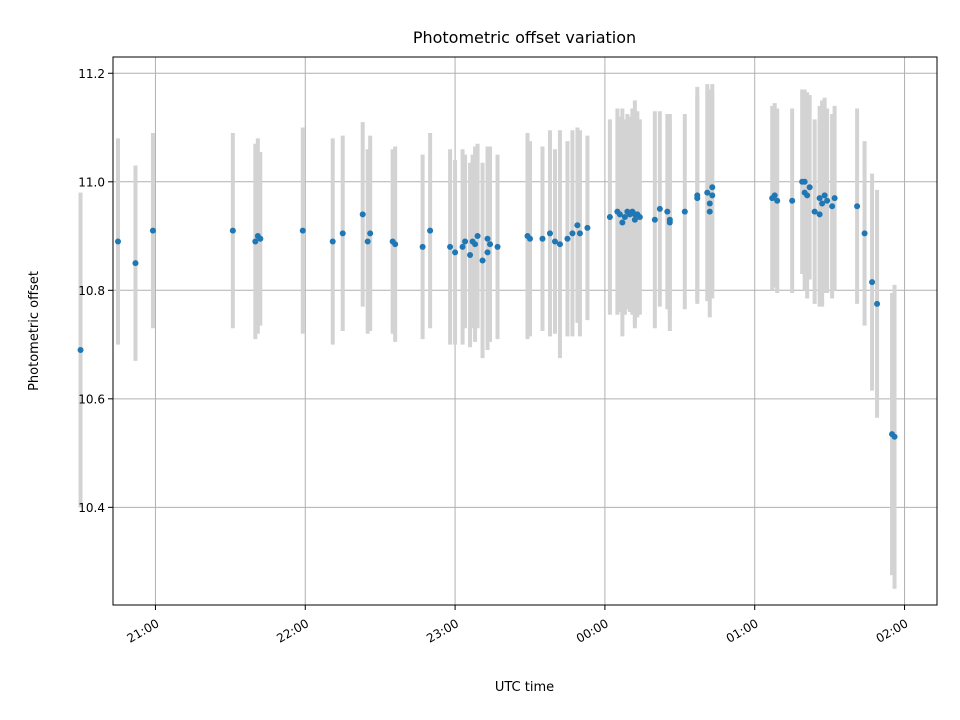 The image size is (960, 720). What do you see at coordinates (91, 74) in the screenshot?
I see `y-tick-label: 11.2` at bounding box center [91, 74].